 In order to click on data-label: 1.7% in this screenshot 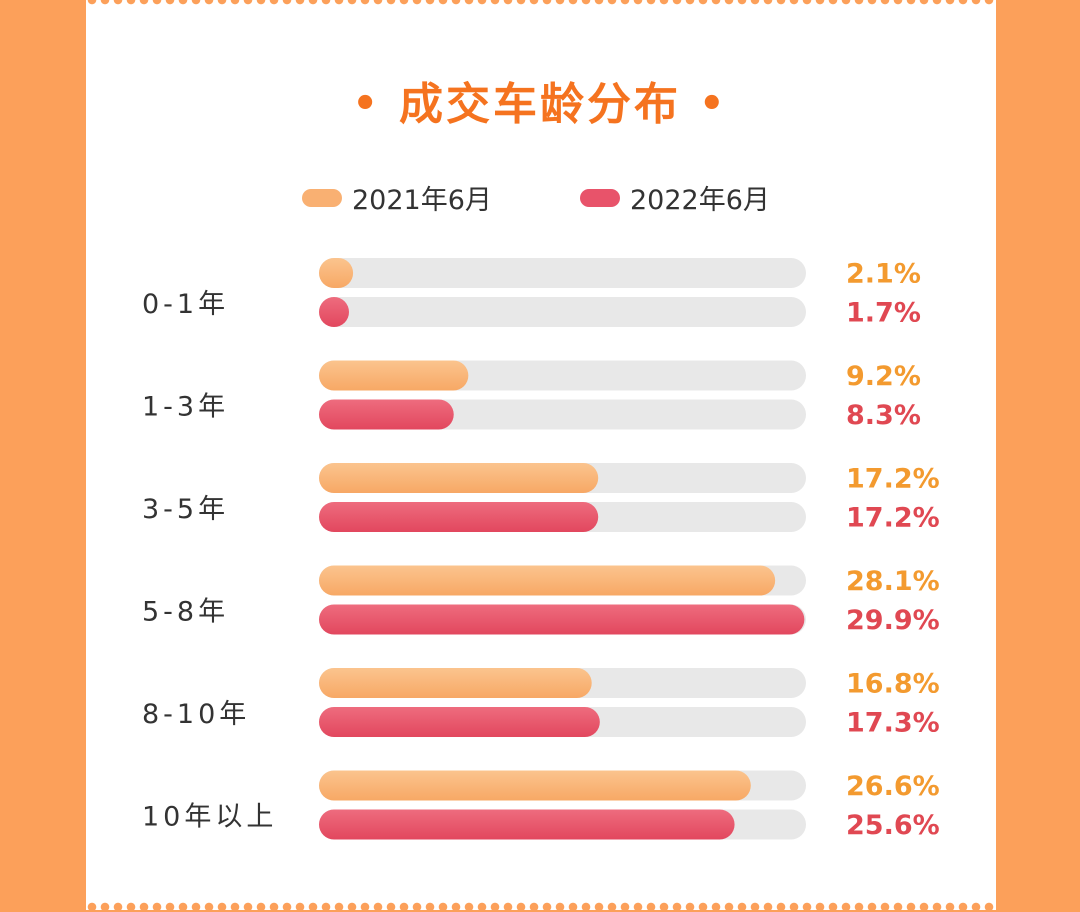, I will do `click(883, 313)`.